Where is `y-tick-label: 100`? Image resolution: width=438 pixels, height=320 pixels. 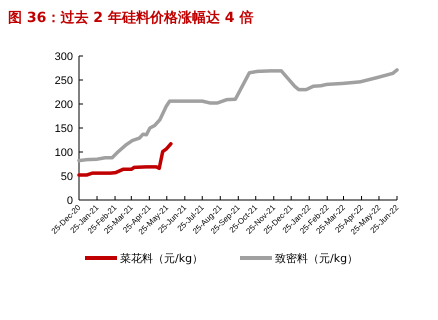
y-tick-label: 100 is located at coordinates (63, 153).